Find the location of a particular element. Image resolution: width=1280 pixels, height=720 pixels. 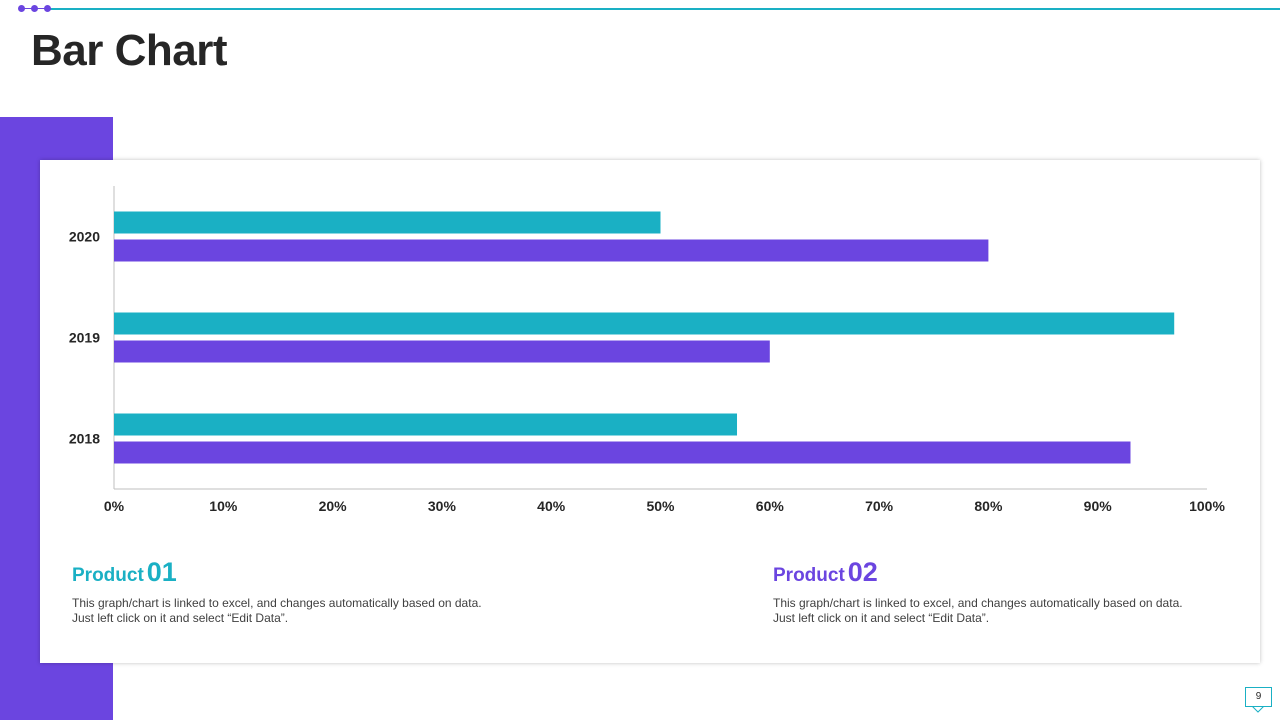

header-rule is located at coordinates (665, 9).